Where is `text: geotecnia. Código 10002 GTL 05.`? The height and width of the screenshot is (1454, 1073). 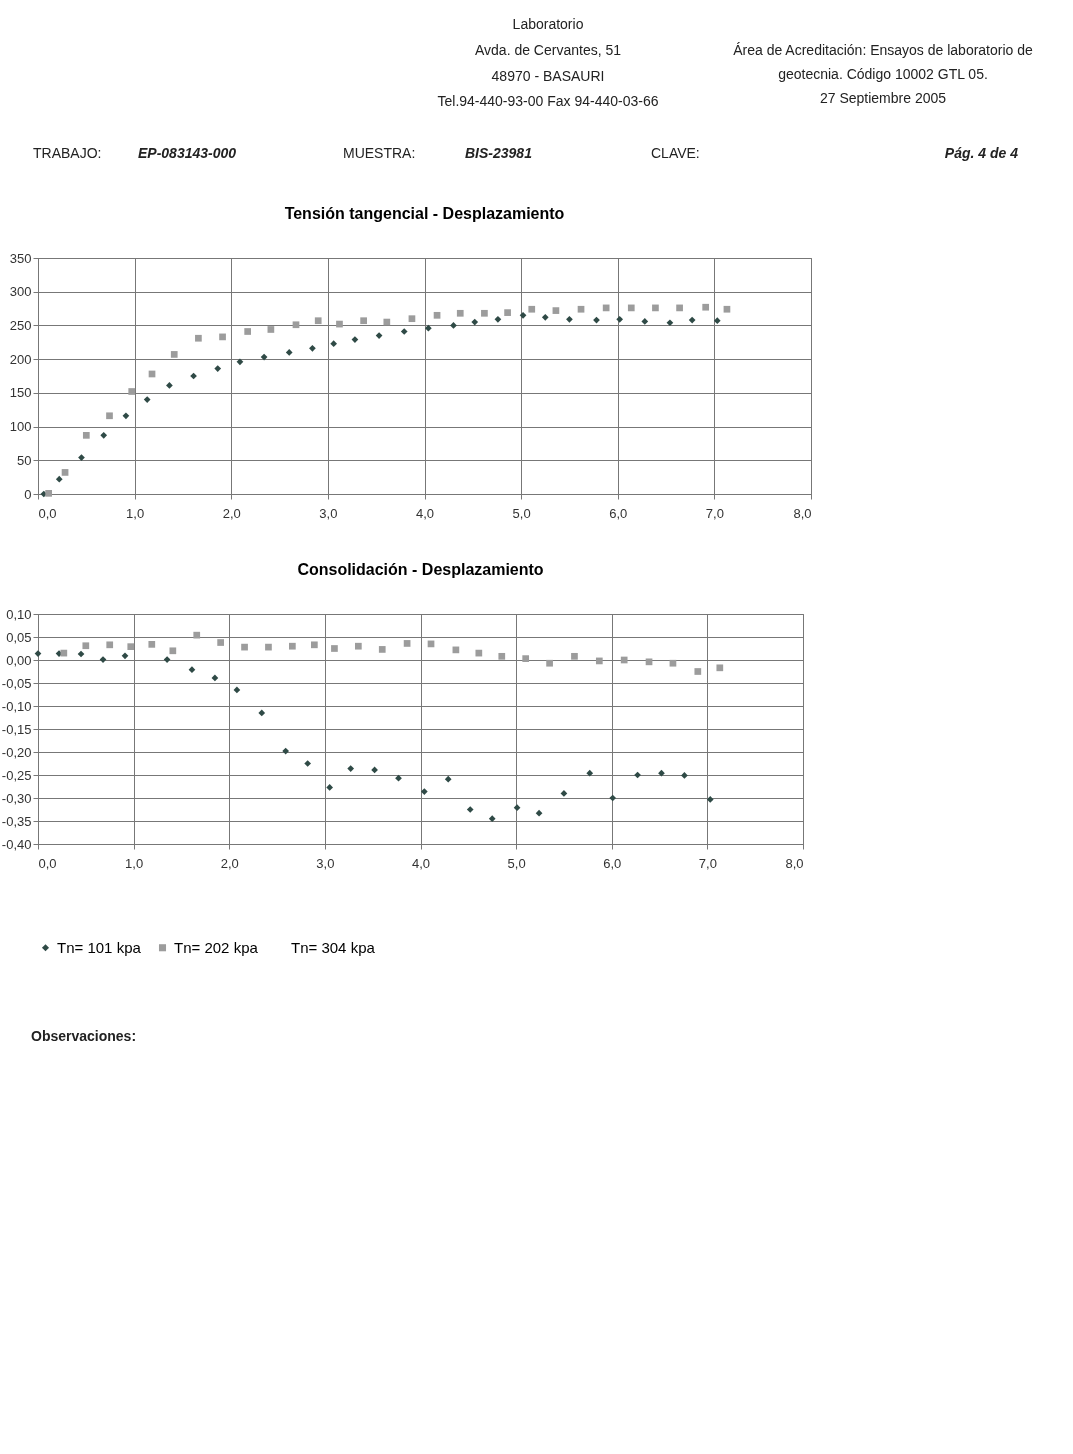
text: geotecnia. Código 10002 GTL 05. is located at coordinates (883, 74).